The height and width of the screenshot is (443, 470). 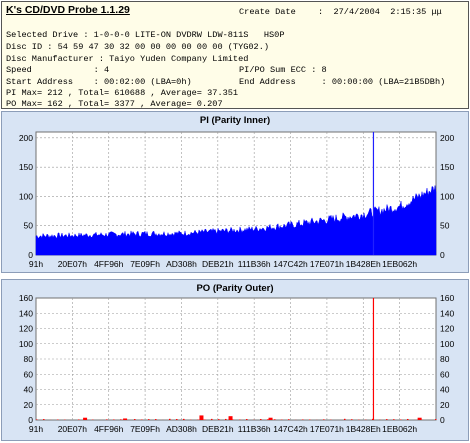 I want to click on y-tick-label-left: 50, so click(x=29, y=226).